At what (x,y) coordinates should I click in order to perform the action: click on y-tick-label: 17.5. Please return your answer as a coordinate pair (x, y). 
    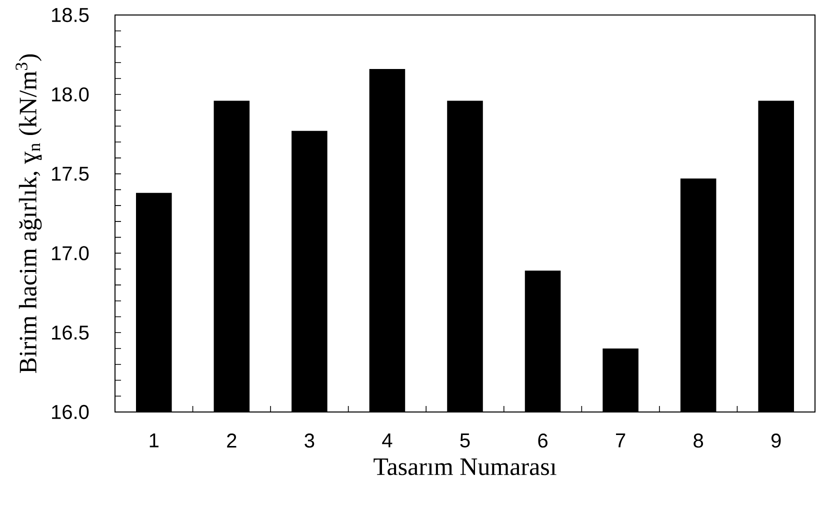
    Looking at the image, I should click on (70, 173).